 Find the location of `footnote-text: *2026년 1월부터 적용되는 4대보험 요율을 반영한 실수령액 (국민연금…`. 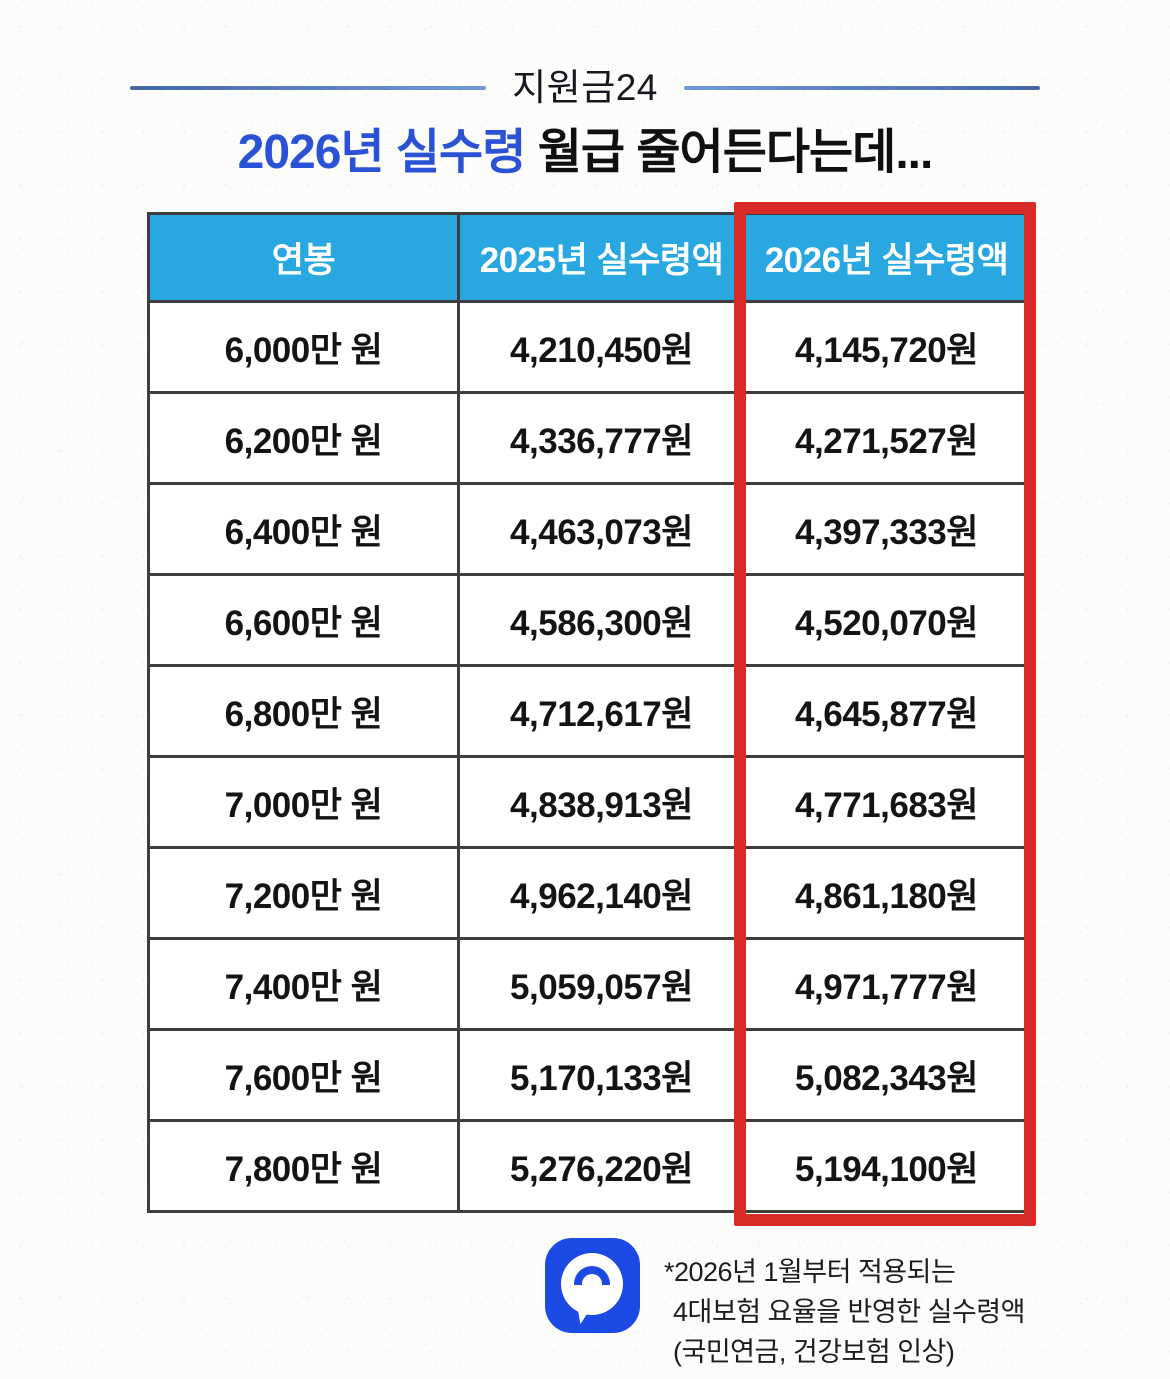

footnote-text: *2026년 1월부터 적용되는 4대보험 요율을 반영한 실수령액 (국민연금… is located at coordinates (844, 1305).